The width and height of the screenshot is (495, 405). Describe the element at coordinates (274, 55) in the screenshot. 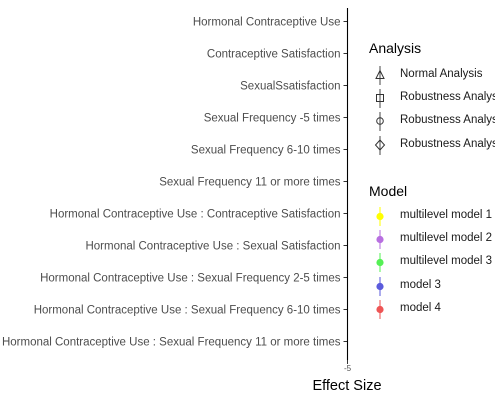

I see `y-tick-label: Contraceptive Satisfaction` at that location.